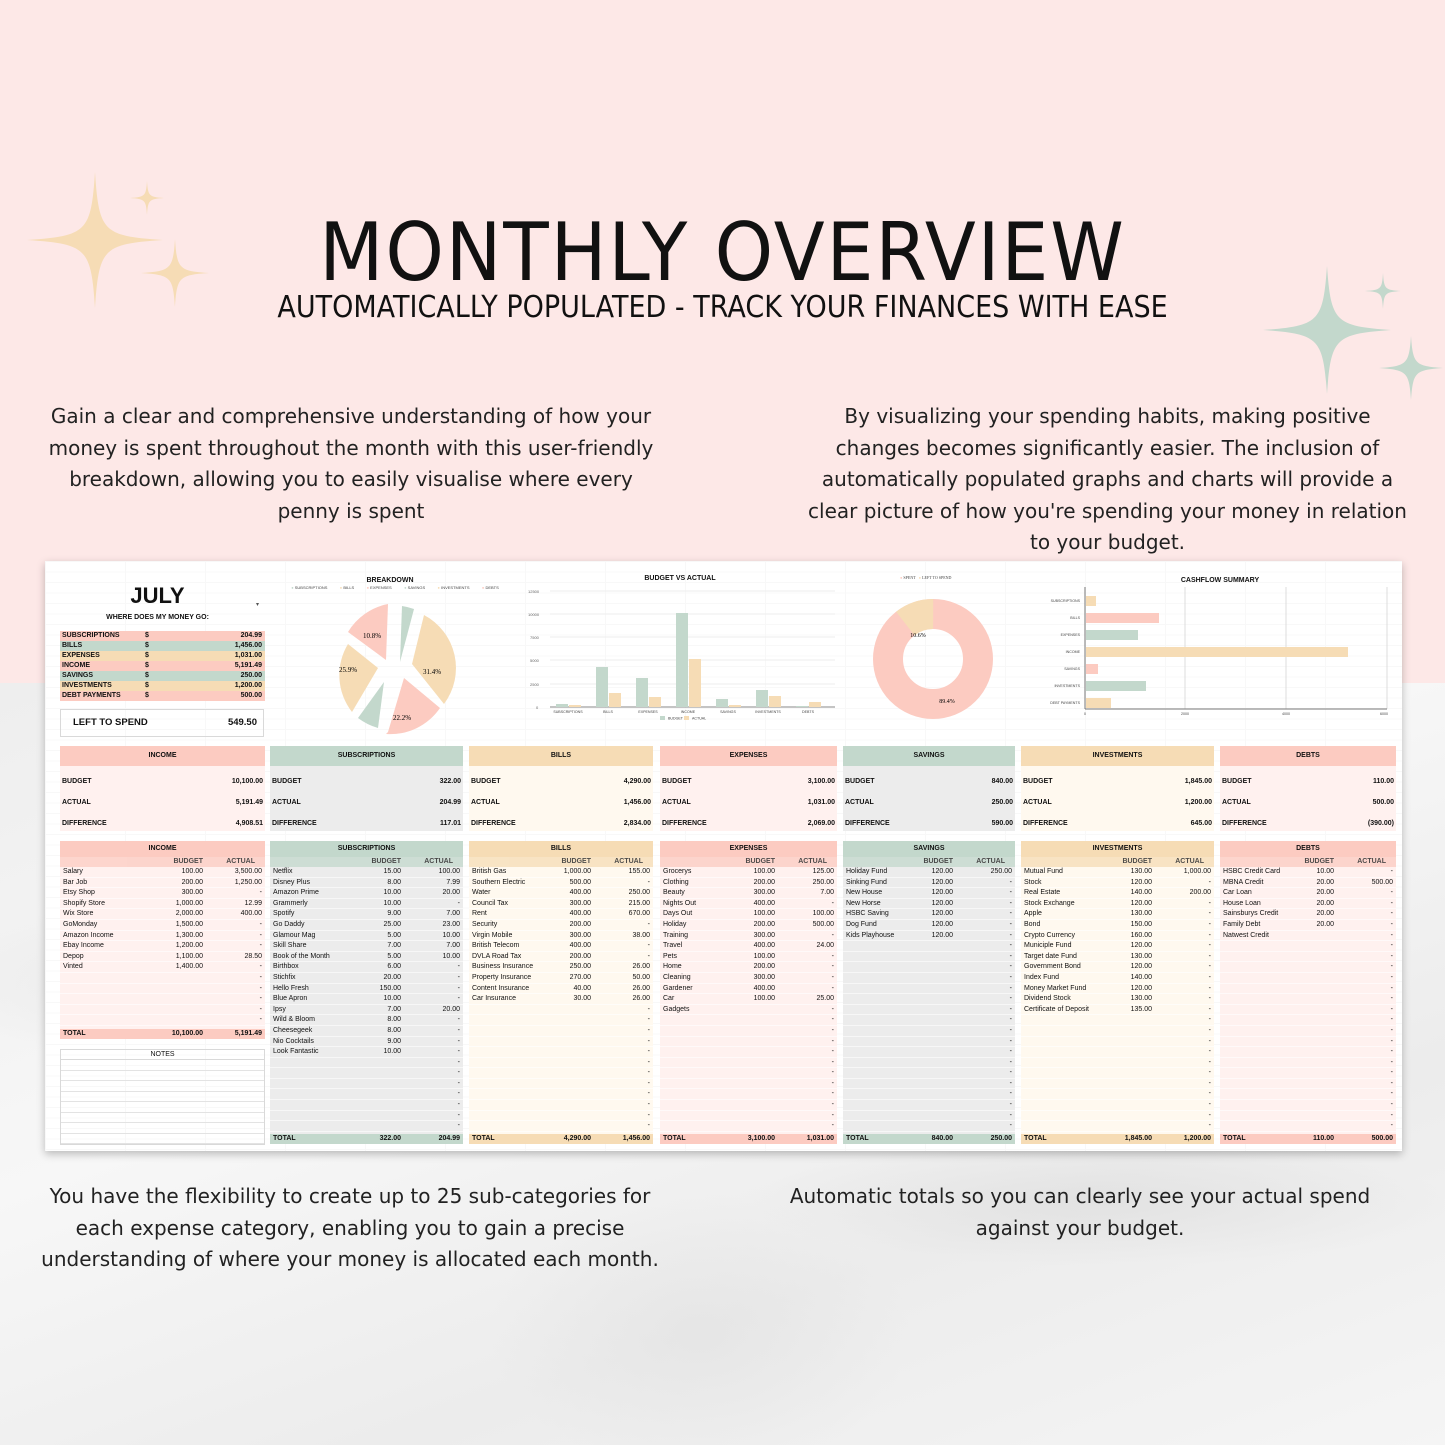 The image size is (1445, 1445). I want to click on table-row: HSBC Saving 120.00 -, so click(929, 914).